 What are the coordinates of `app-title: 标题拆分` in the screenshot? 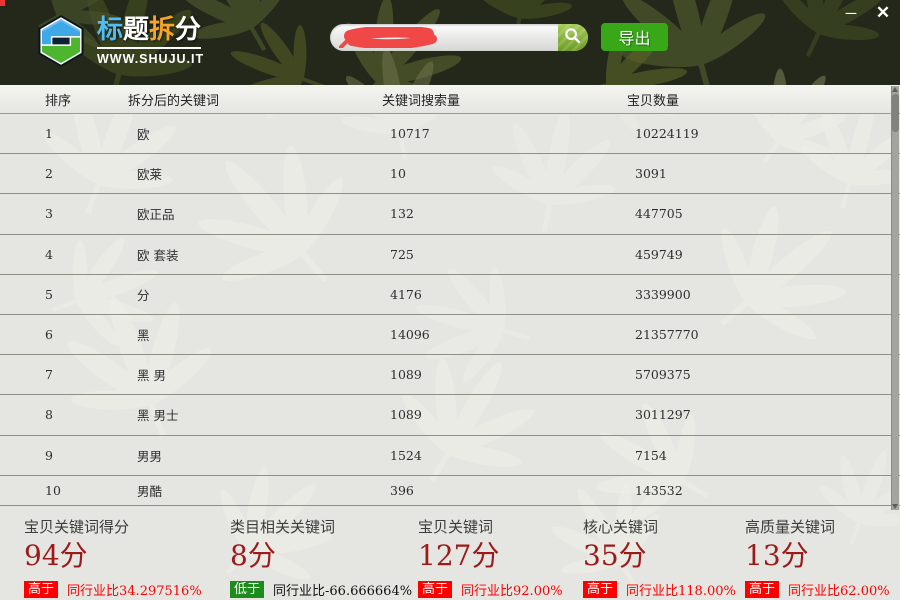 It's located at (149, 29).